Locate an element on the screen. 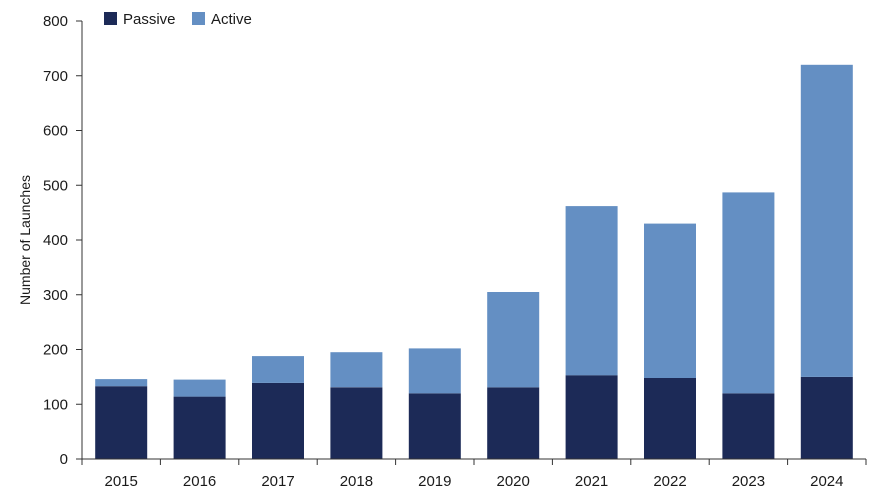 The image size is (885, 504). x-tick-label-2017: 2017 is located at coordinates (277, 481).